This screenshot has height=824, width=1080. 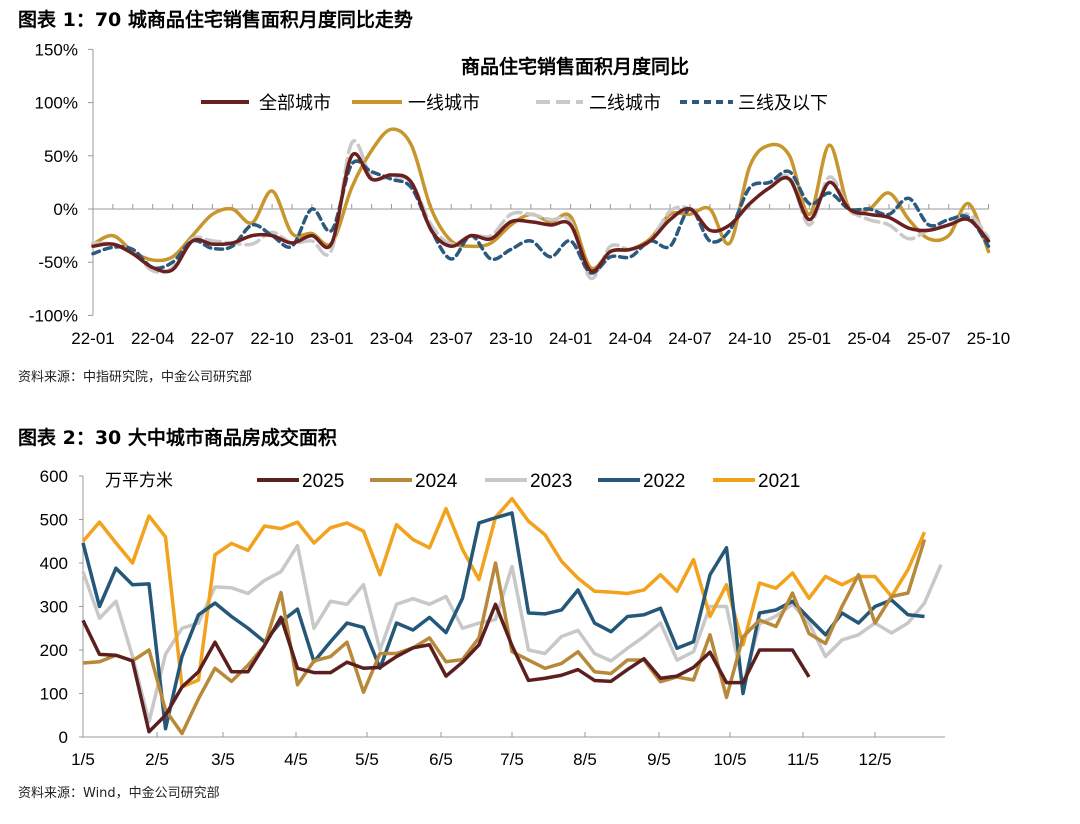 What do you see at coordinates (58, 262) in the screenshot?
I see `y-tick-label: -50%` at bounding box center [58, 262].